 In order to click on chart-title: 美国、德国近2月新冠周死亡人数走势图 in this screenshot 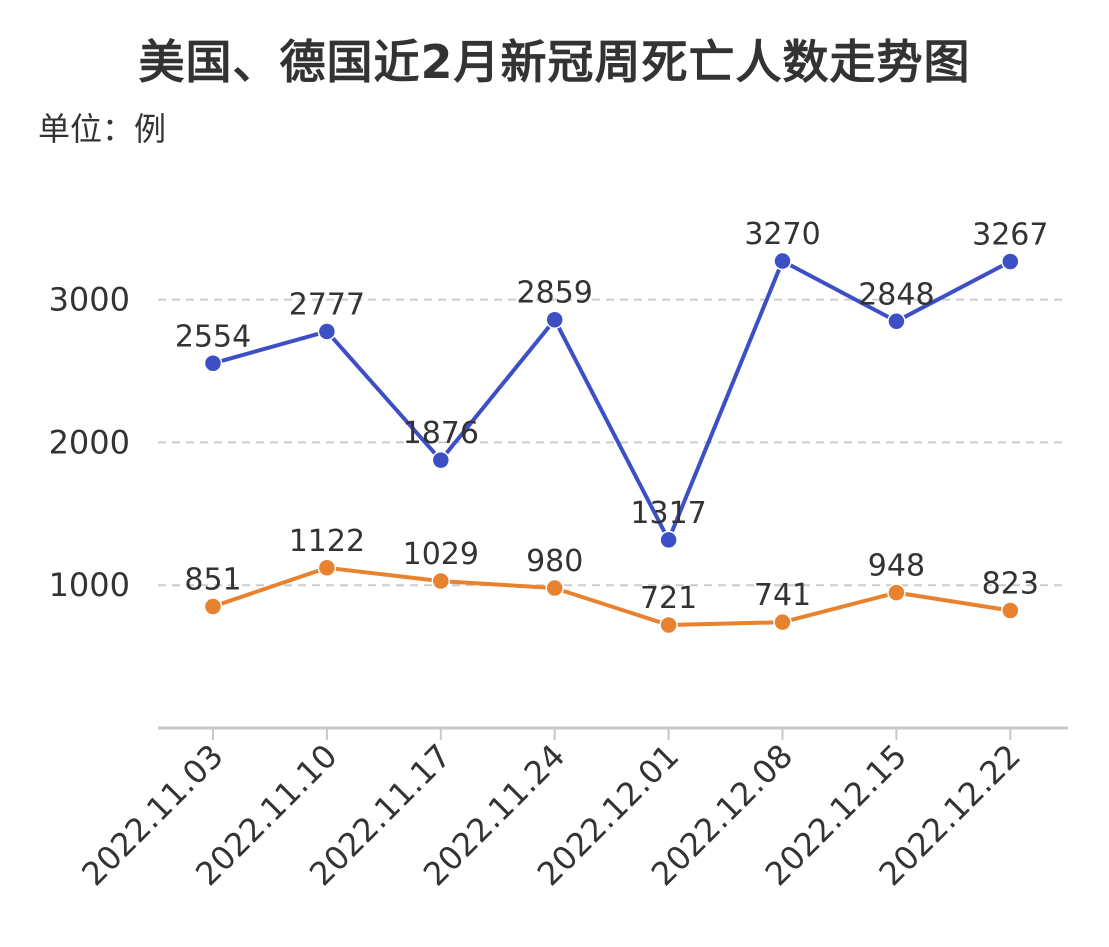, I will do `click(554, 62)`.